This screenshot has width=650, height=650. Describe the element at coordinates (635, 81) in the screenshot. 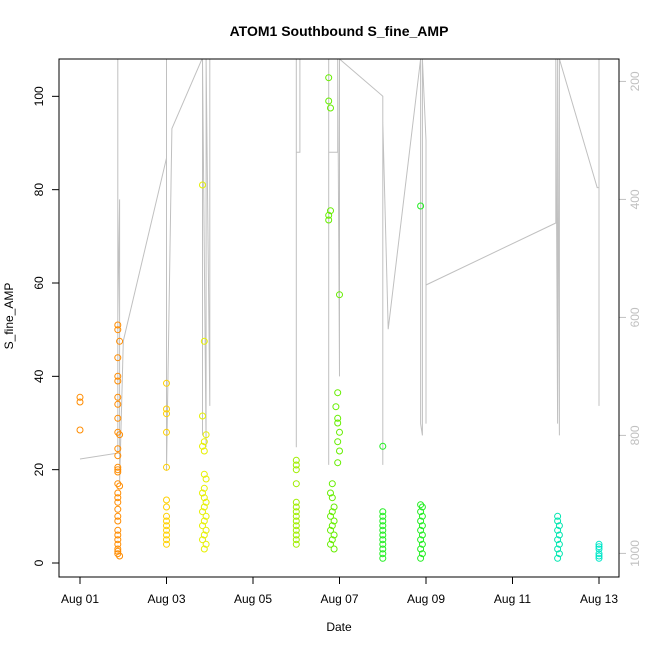

I see `secondary-tick-label: 200` at that location.